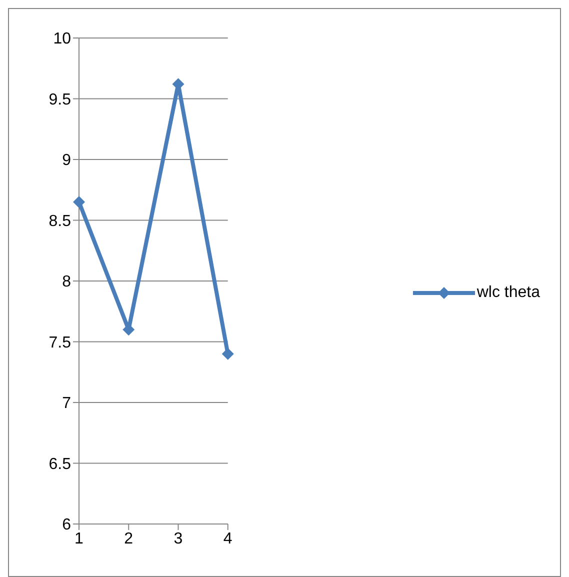 The image size is (569, 577). Describe the element at coordinates (227, 539) in the screenshot. I see `x-tick-label: 4` at that location.